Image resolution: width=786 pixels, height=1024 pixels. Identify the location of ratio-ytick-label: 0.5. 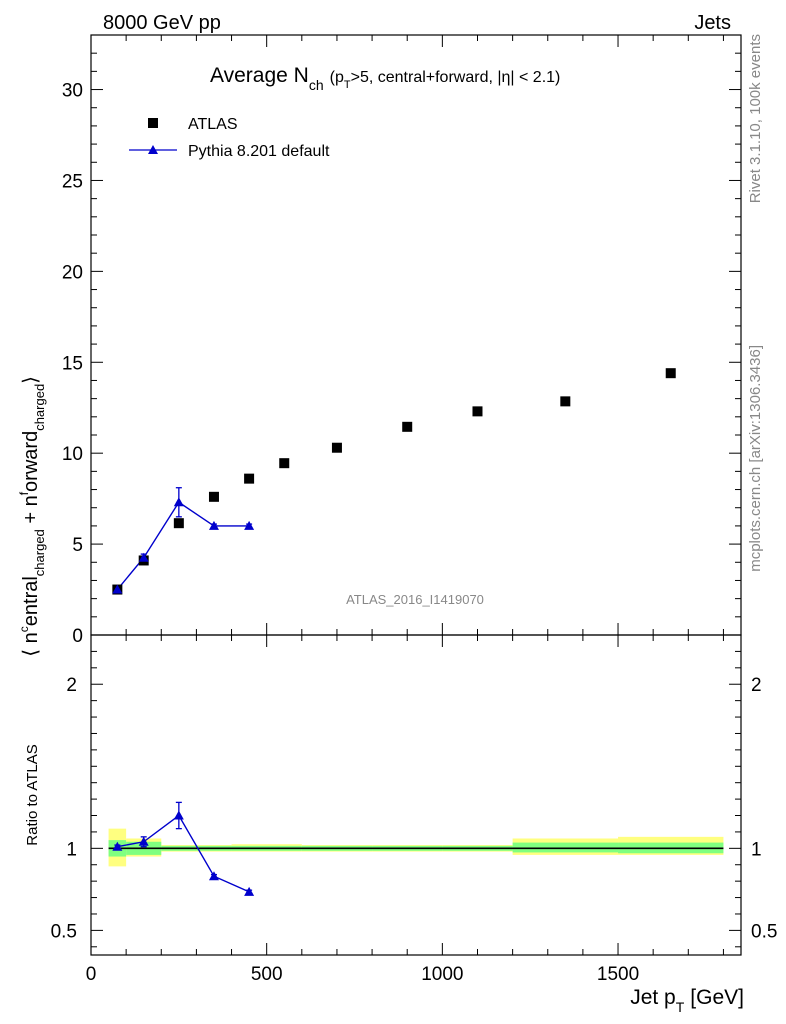
(64, 931).